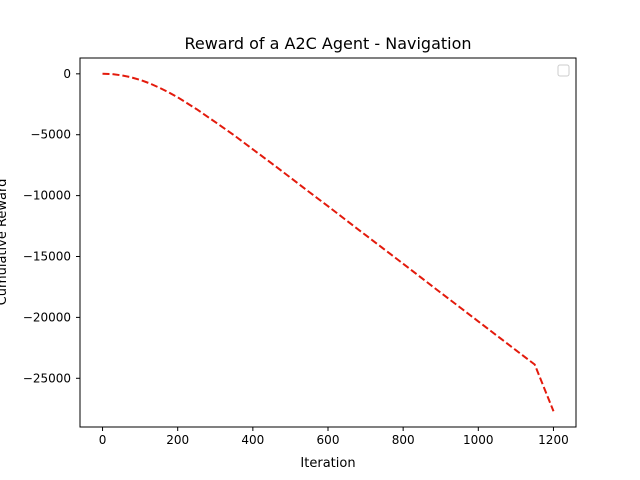  I want to click on y-tick-label: −25000, so click(47, 378).